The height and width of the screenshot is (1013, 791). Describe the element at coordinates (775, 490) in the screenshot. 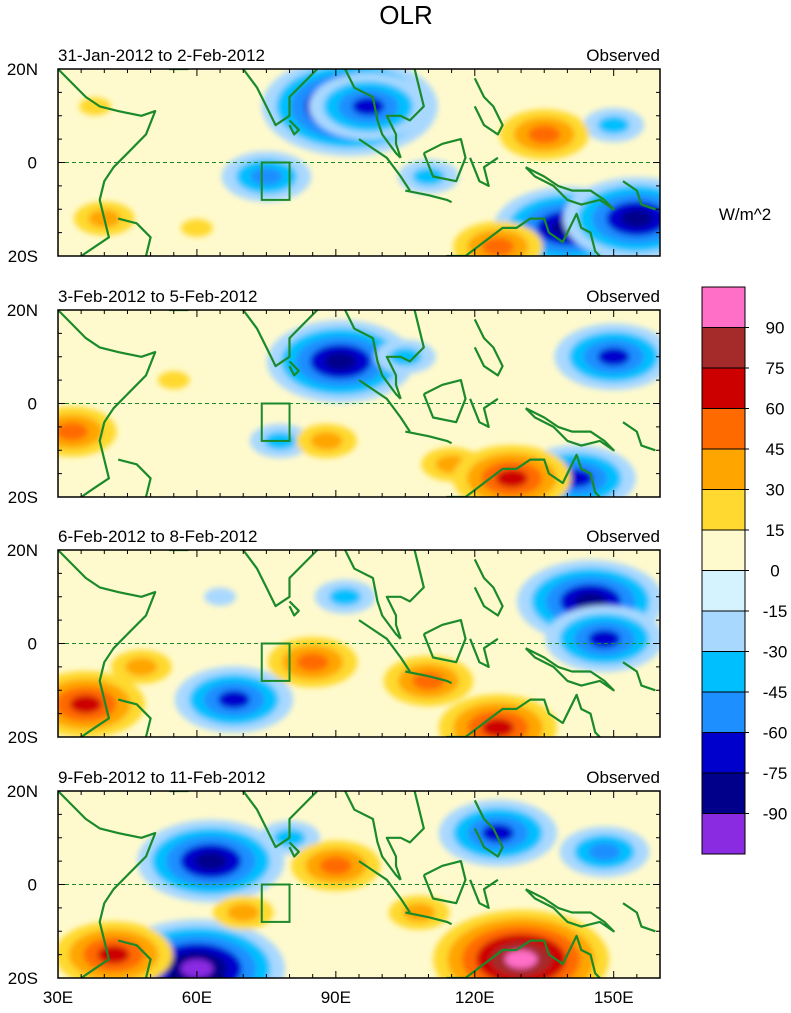

I see `colorbar-label: 30` at that location.